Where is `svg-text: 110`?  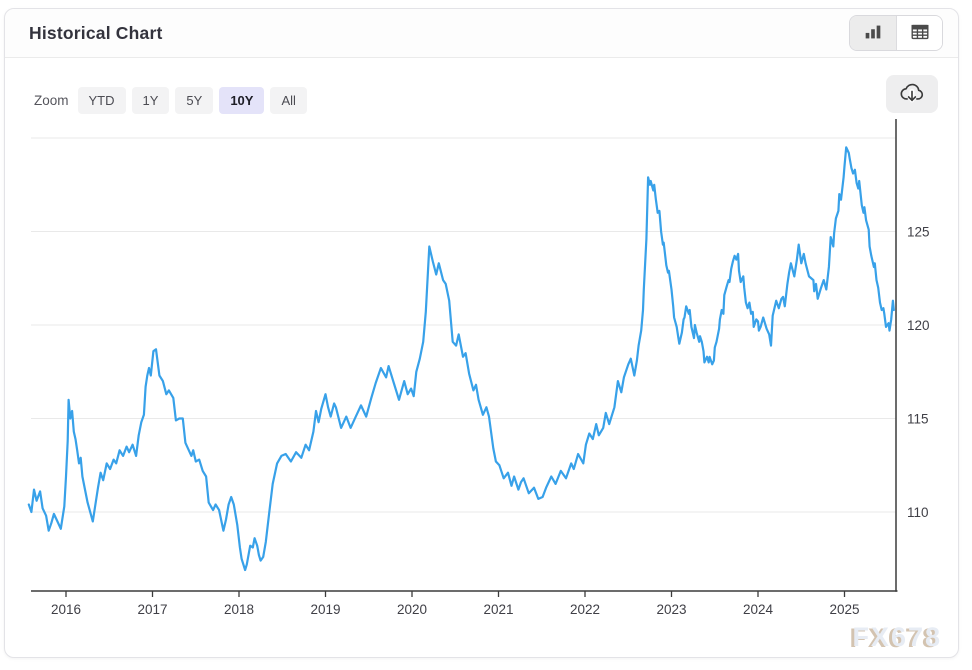
svg-text: 110 is located at coordinates (918, 512).